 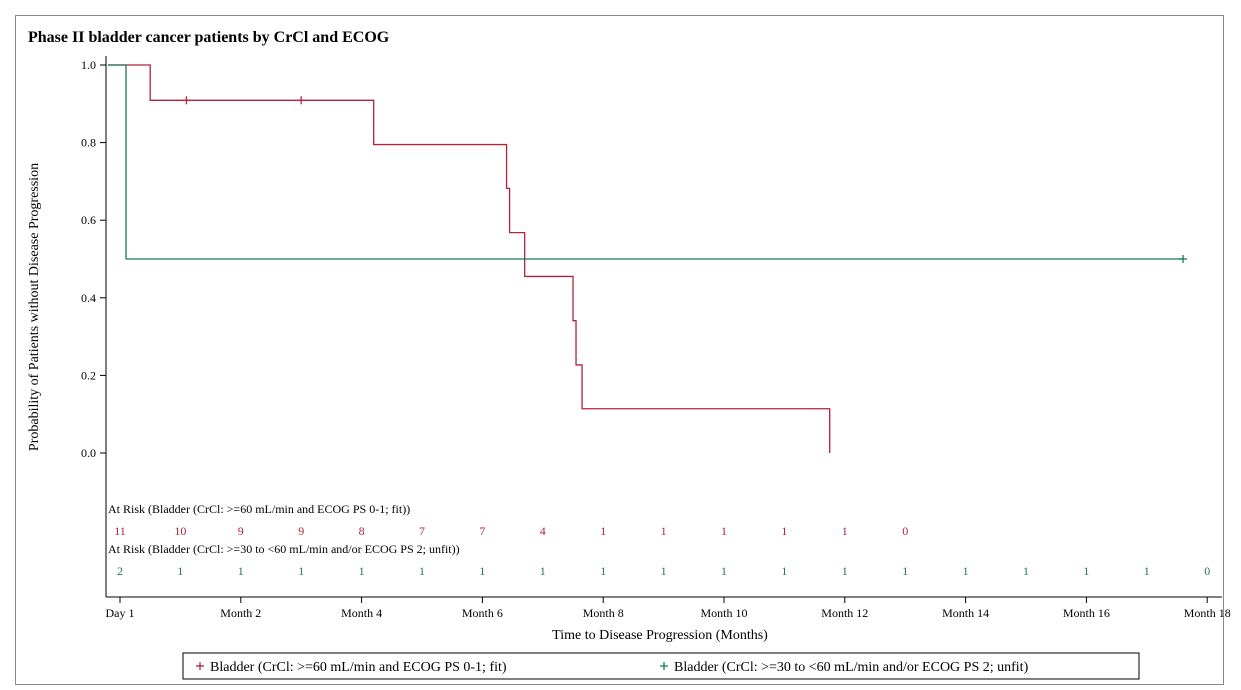 I want to click on at-risk-count: 2, so click(x=120, y=571).